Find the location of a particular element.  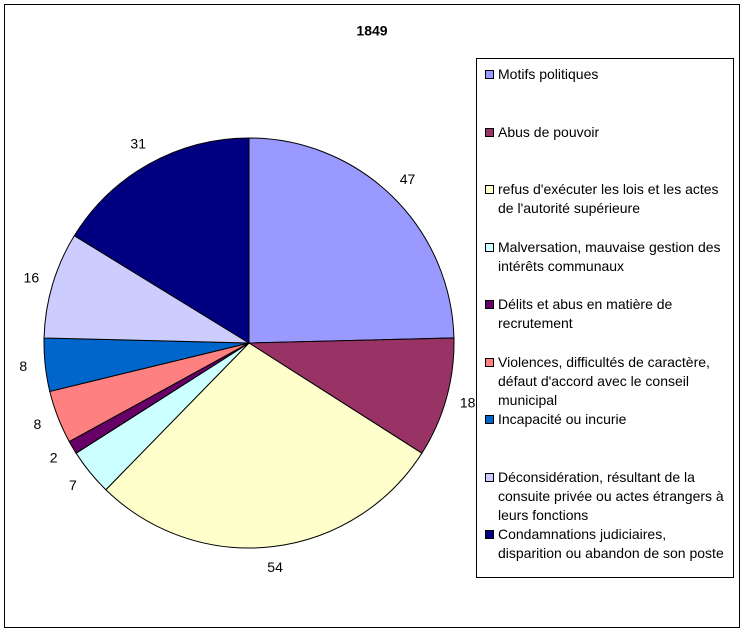

data-label: 7 is located at coordinates (73, 485).